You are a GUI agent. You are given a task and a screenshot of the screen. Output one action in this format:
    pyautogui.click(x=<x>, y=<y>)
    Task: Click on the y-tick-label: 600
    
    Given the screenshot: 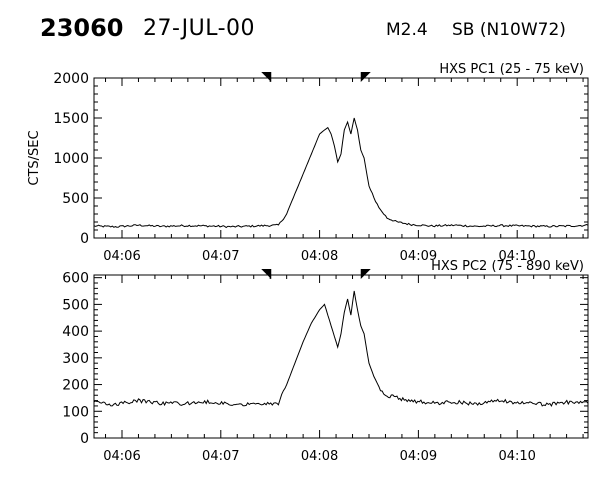 What is the action you would take?
    pyautogui.click(x=75, y=279)
    